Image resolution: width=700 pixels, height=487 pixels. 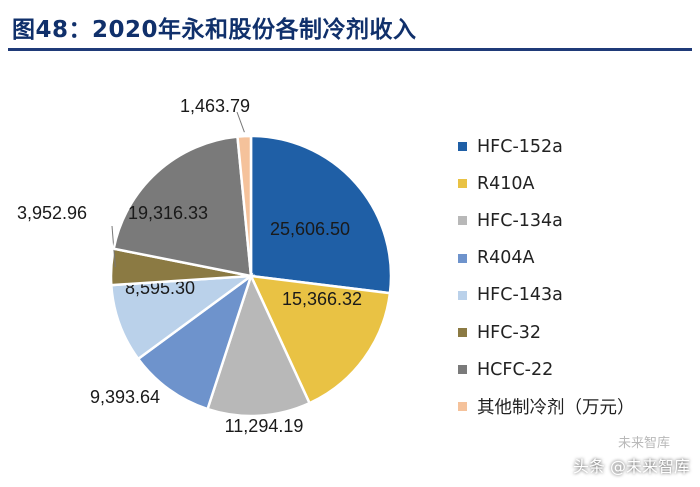 I want to click on legend-item-8: 其他制冷剂（万元）, so click(x=573, y=406).